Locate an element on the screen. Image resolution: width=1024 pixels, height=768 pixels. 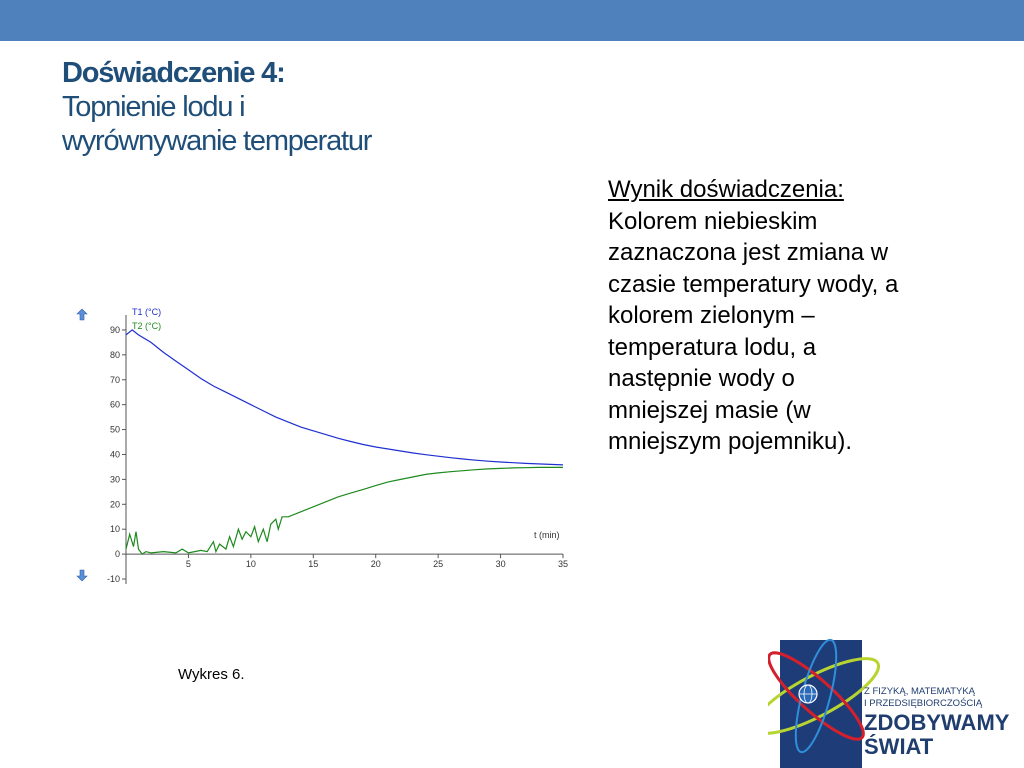
x-axis-label: t (min) is located at coordinates (547, 535).